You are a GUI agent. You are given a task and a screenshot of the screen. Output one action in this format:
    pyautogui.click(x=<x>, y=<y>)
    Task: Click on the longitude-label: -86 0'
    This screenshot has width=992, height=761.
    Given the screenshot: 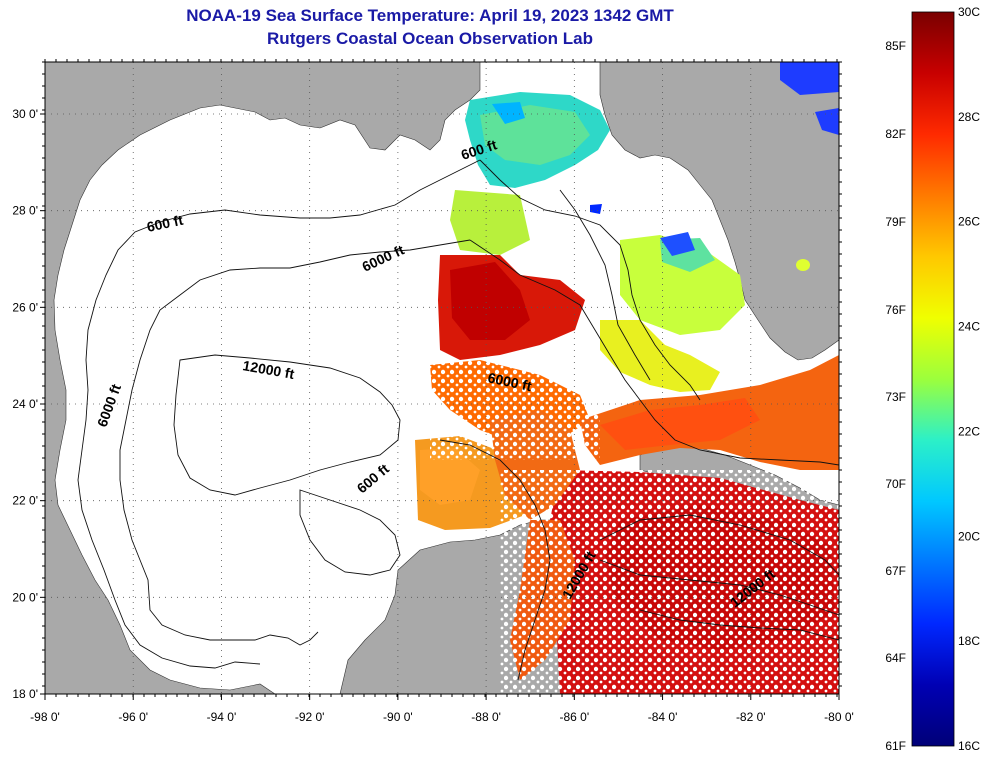 What is the action you would take?
    pyautogui.click(x=575, y=717)
    